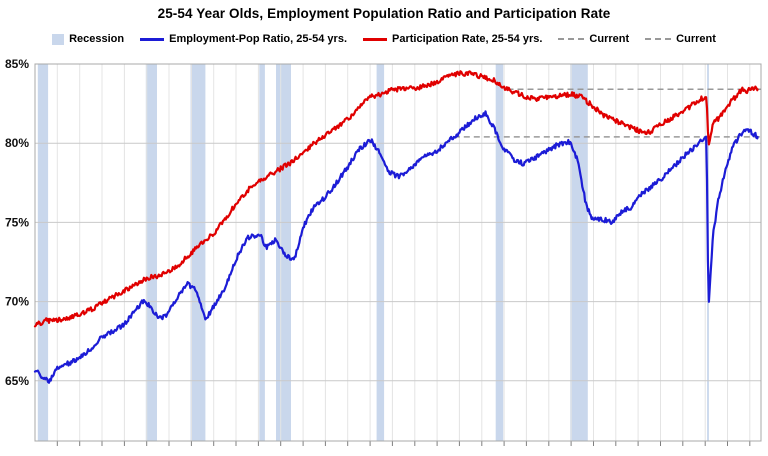 Image resolution: width=768 pixels, height=456 pixels. I want to click on y-axis-label: 70%, so click(17, 302).